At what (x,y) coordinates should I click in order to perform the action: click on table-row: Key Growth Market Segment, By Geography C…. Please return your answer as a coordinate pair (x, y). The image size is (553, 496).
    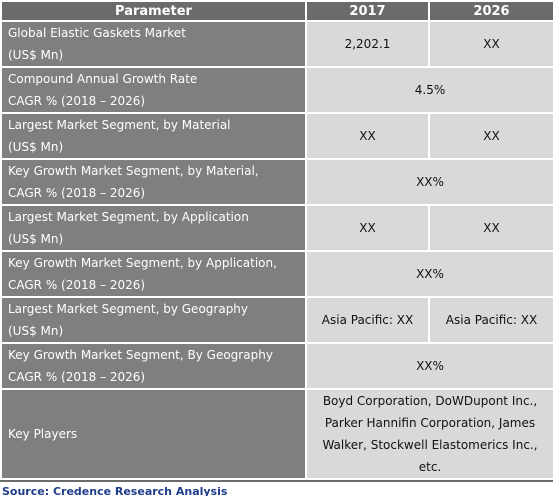
    Looking at the image, I should click on (276, 366).